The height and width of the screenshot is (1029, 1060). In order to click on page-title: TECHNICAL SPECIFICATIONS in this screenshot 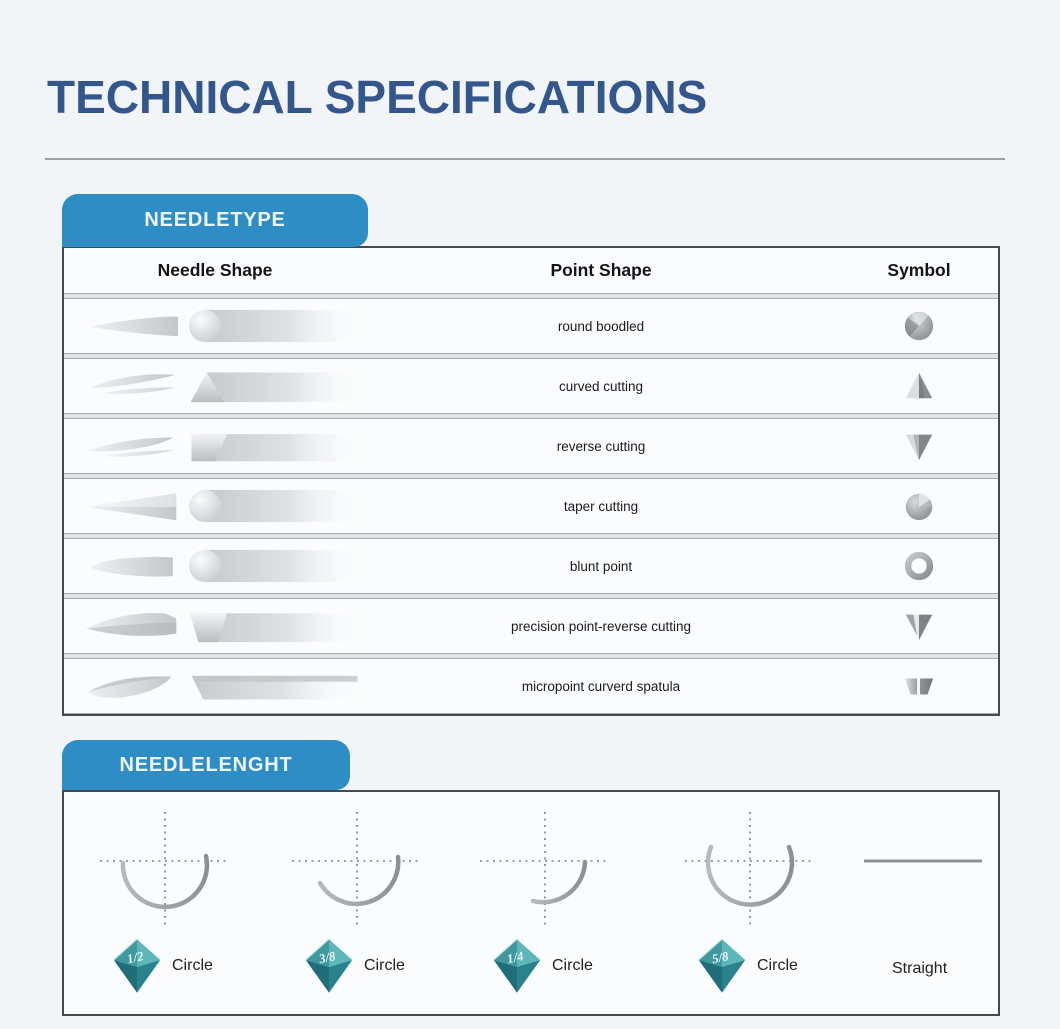, I will do `click(377, 97)`.